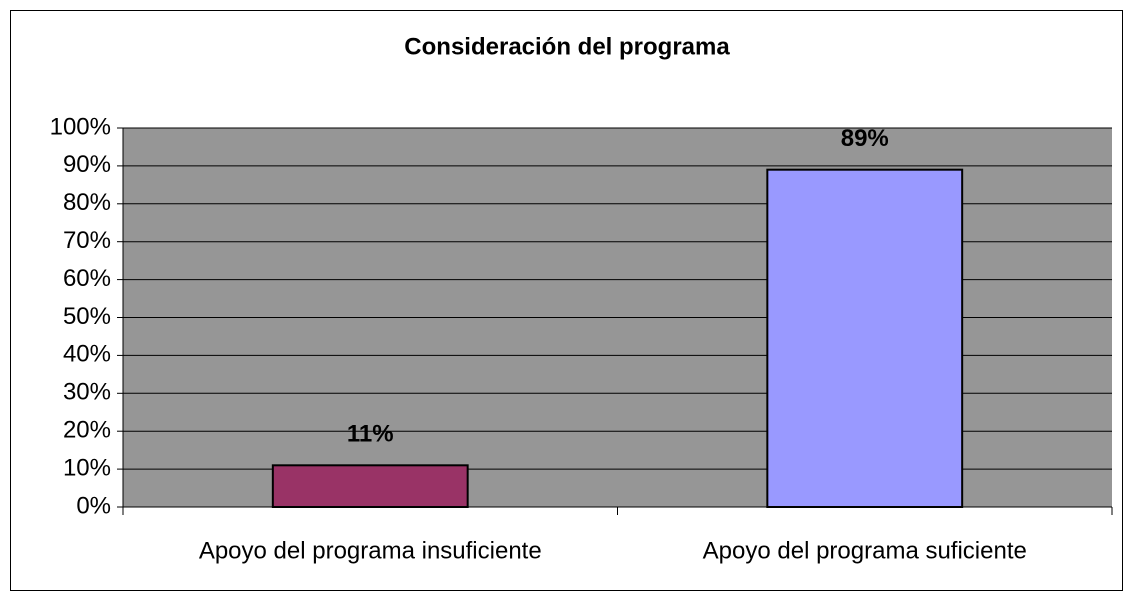 The height and width of the screenshot is (594, 1133). What do you see at coordinates (87, 467) in the screenshot?
I see `y-tick-label: 10%` at bounding box center [87, 467].